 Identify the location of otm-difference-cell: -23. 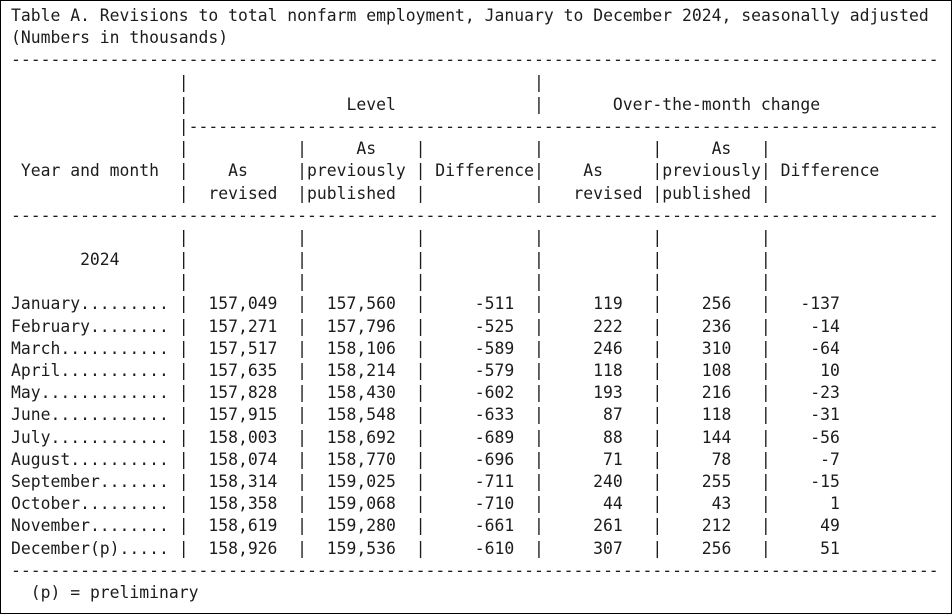
(825, 393).